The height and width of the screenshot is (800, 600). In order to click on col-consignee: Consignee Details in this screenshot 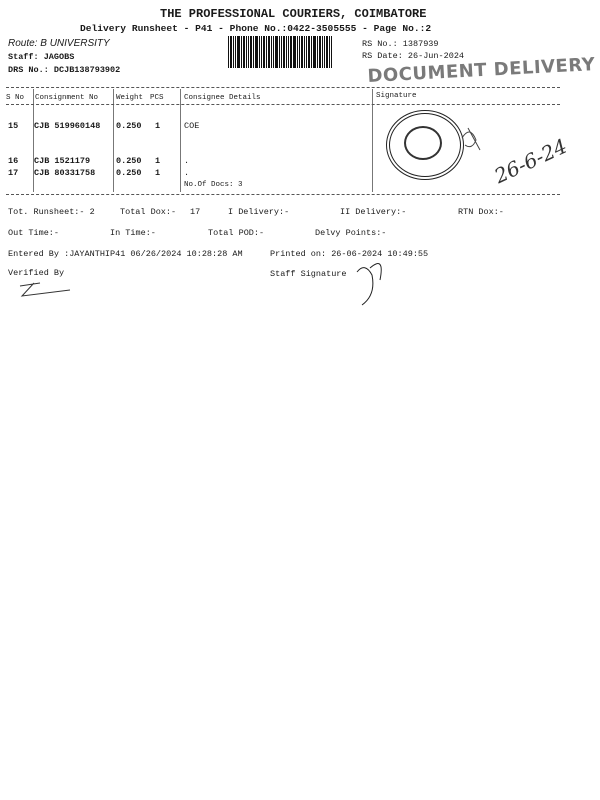, I will do `click(222, 98)`.